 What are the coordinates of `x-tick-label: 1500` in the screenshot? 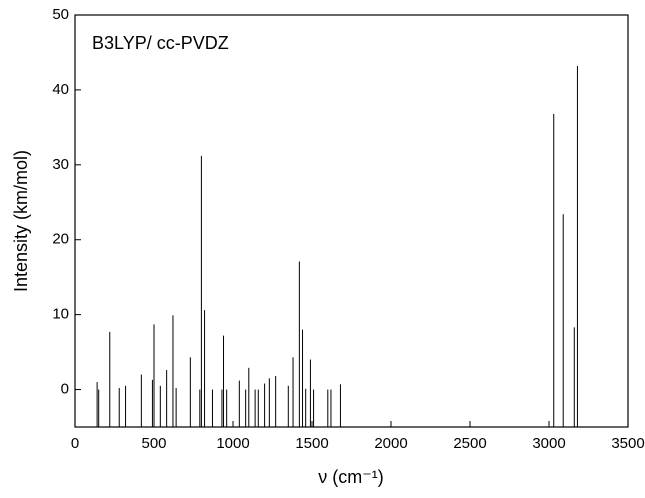 It's located at (311, 443).